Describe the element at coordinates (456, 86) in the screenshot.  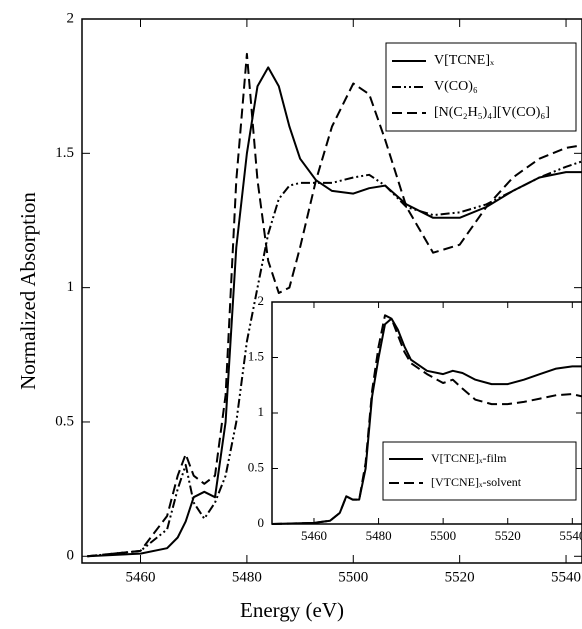
I see `legend-label: V(CO)₆` at that location.